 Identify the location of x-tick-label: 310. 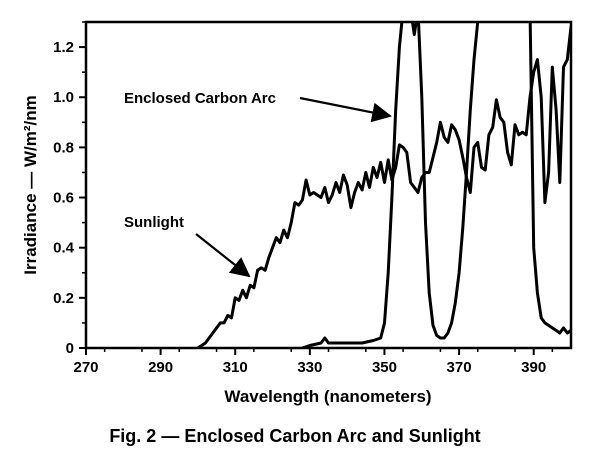
(235, 367).